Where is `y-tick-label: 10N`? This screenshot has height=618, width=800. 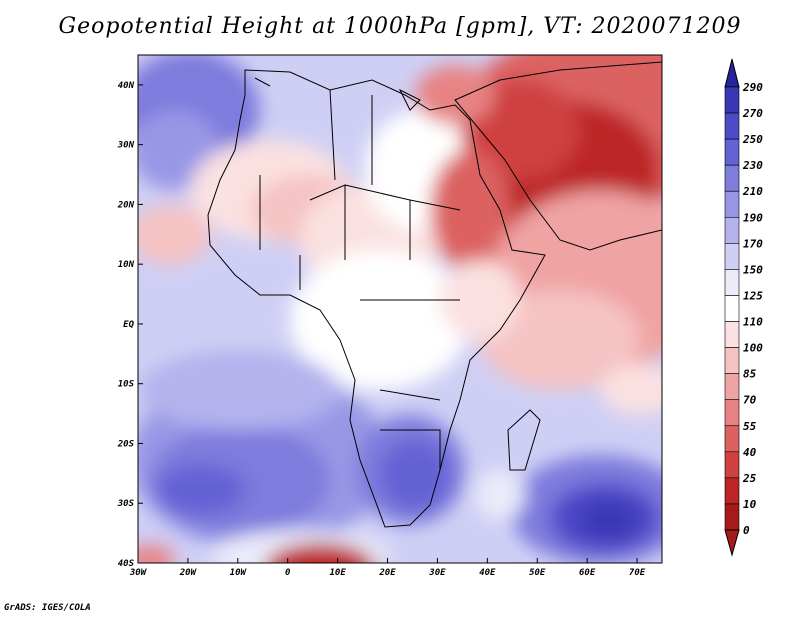 y-tick-label: 10N is located at coordinates (126, 265).